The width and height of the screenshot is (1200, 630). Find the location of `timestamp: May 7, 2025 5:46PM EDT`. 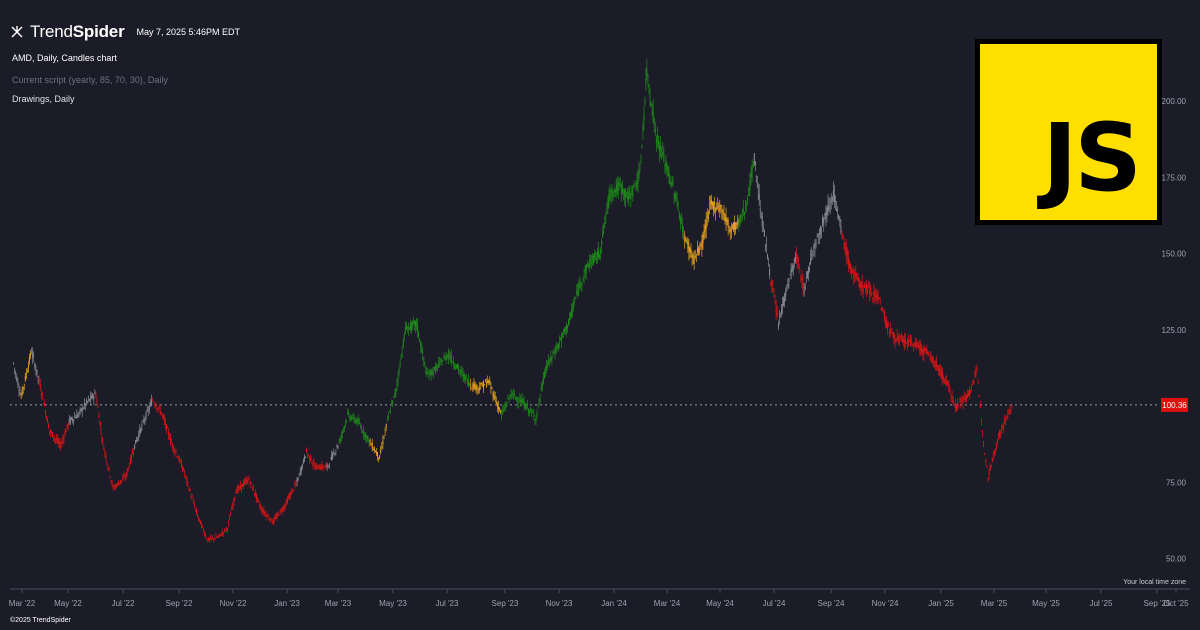

timestamp: May 7, 2025 5:46PM EDT is located at coordinates (188, 32).